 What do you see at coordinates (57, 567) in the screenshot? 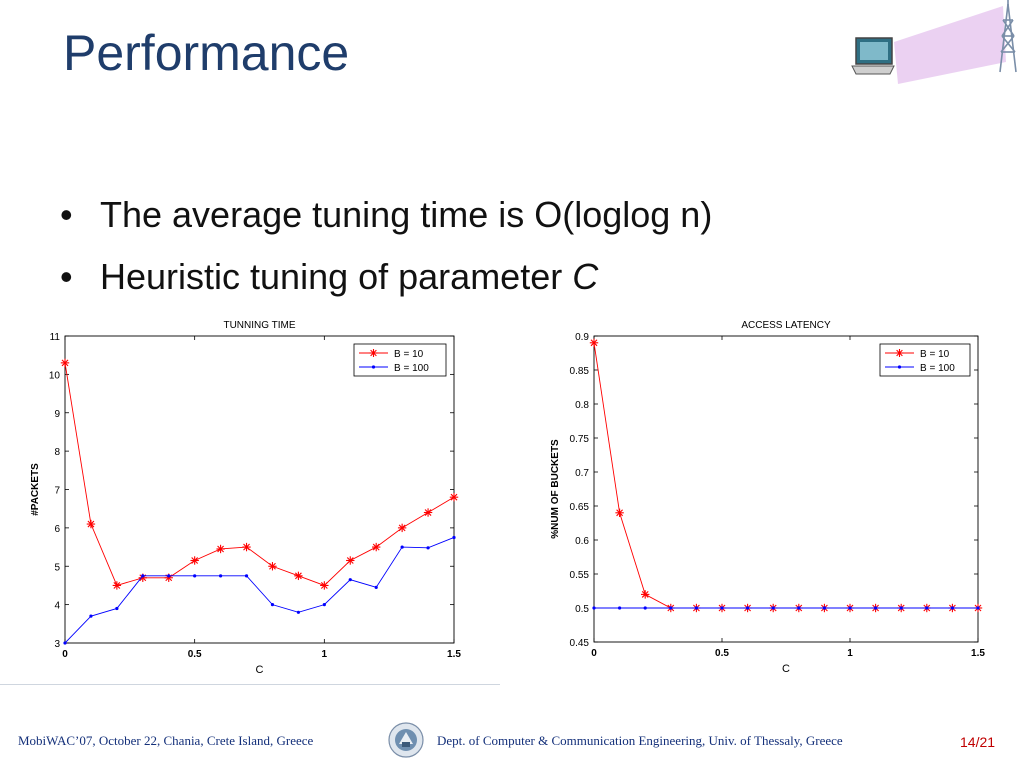
I see `y-tick-label: 5` at bounding box center [57, 567].